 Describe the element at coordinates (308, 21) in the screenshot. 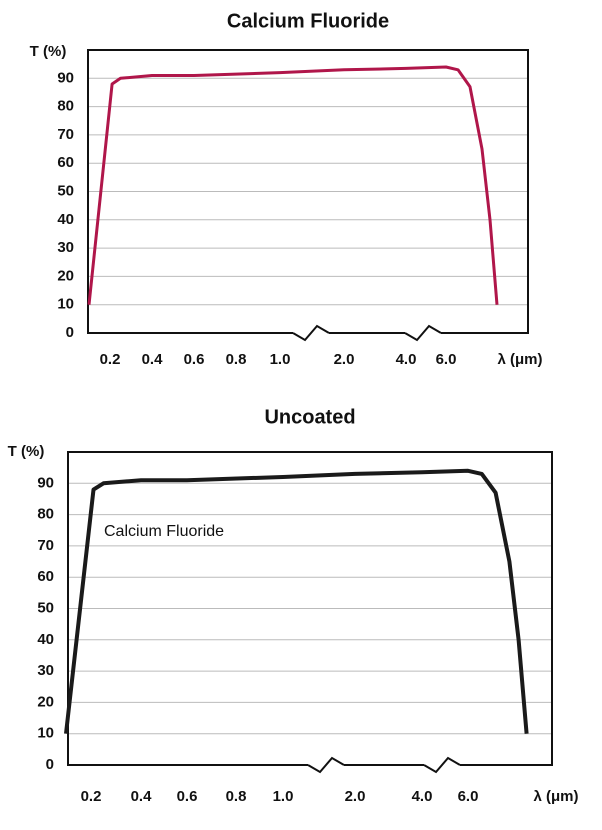

I see `chart-title: Calcium Fluoride` at that location.